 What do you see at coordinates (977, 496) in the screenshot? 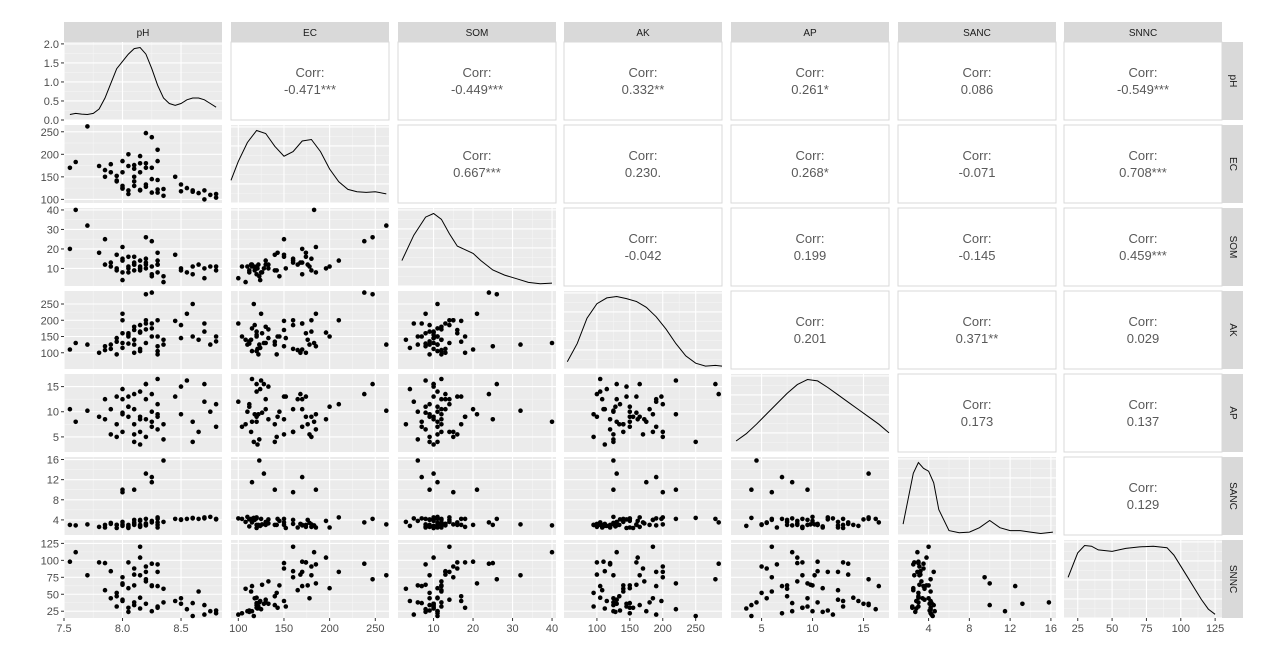
I see `panel-bg-sanc-sanc` at bounding box center [977, 496].